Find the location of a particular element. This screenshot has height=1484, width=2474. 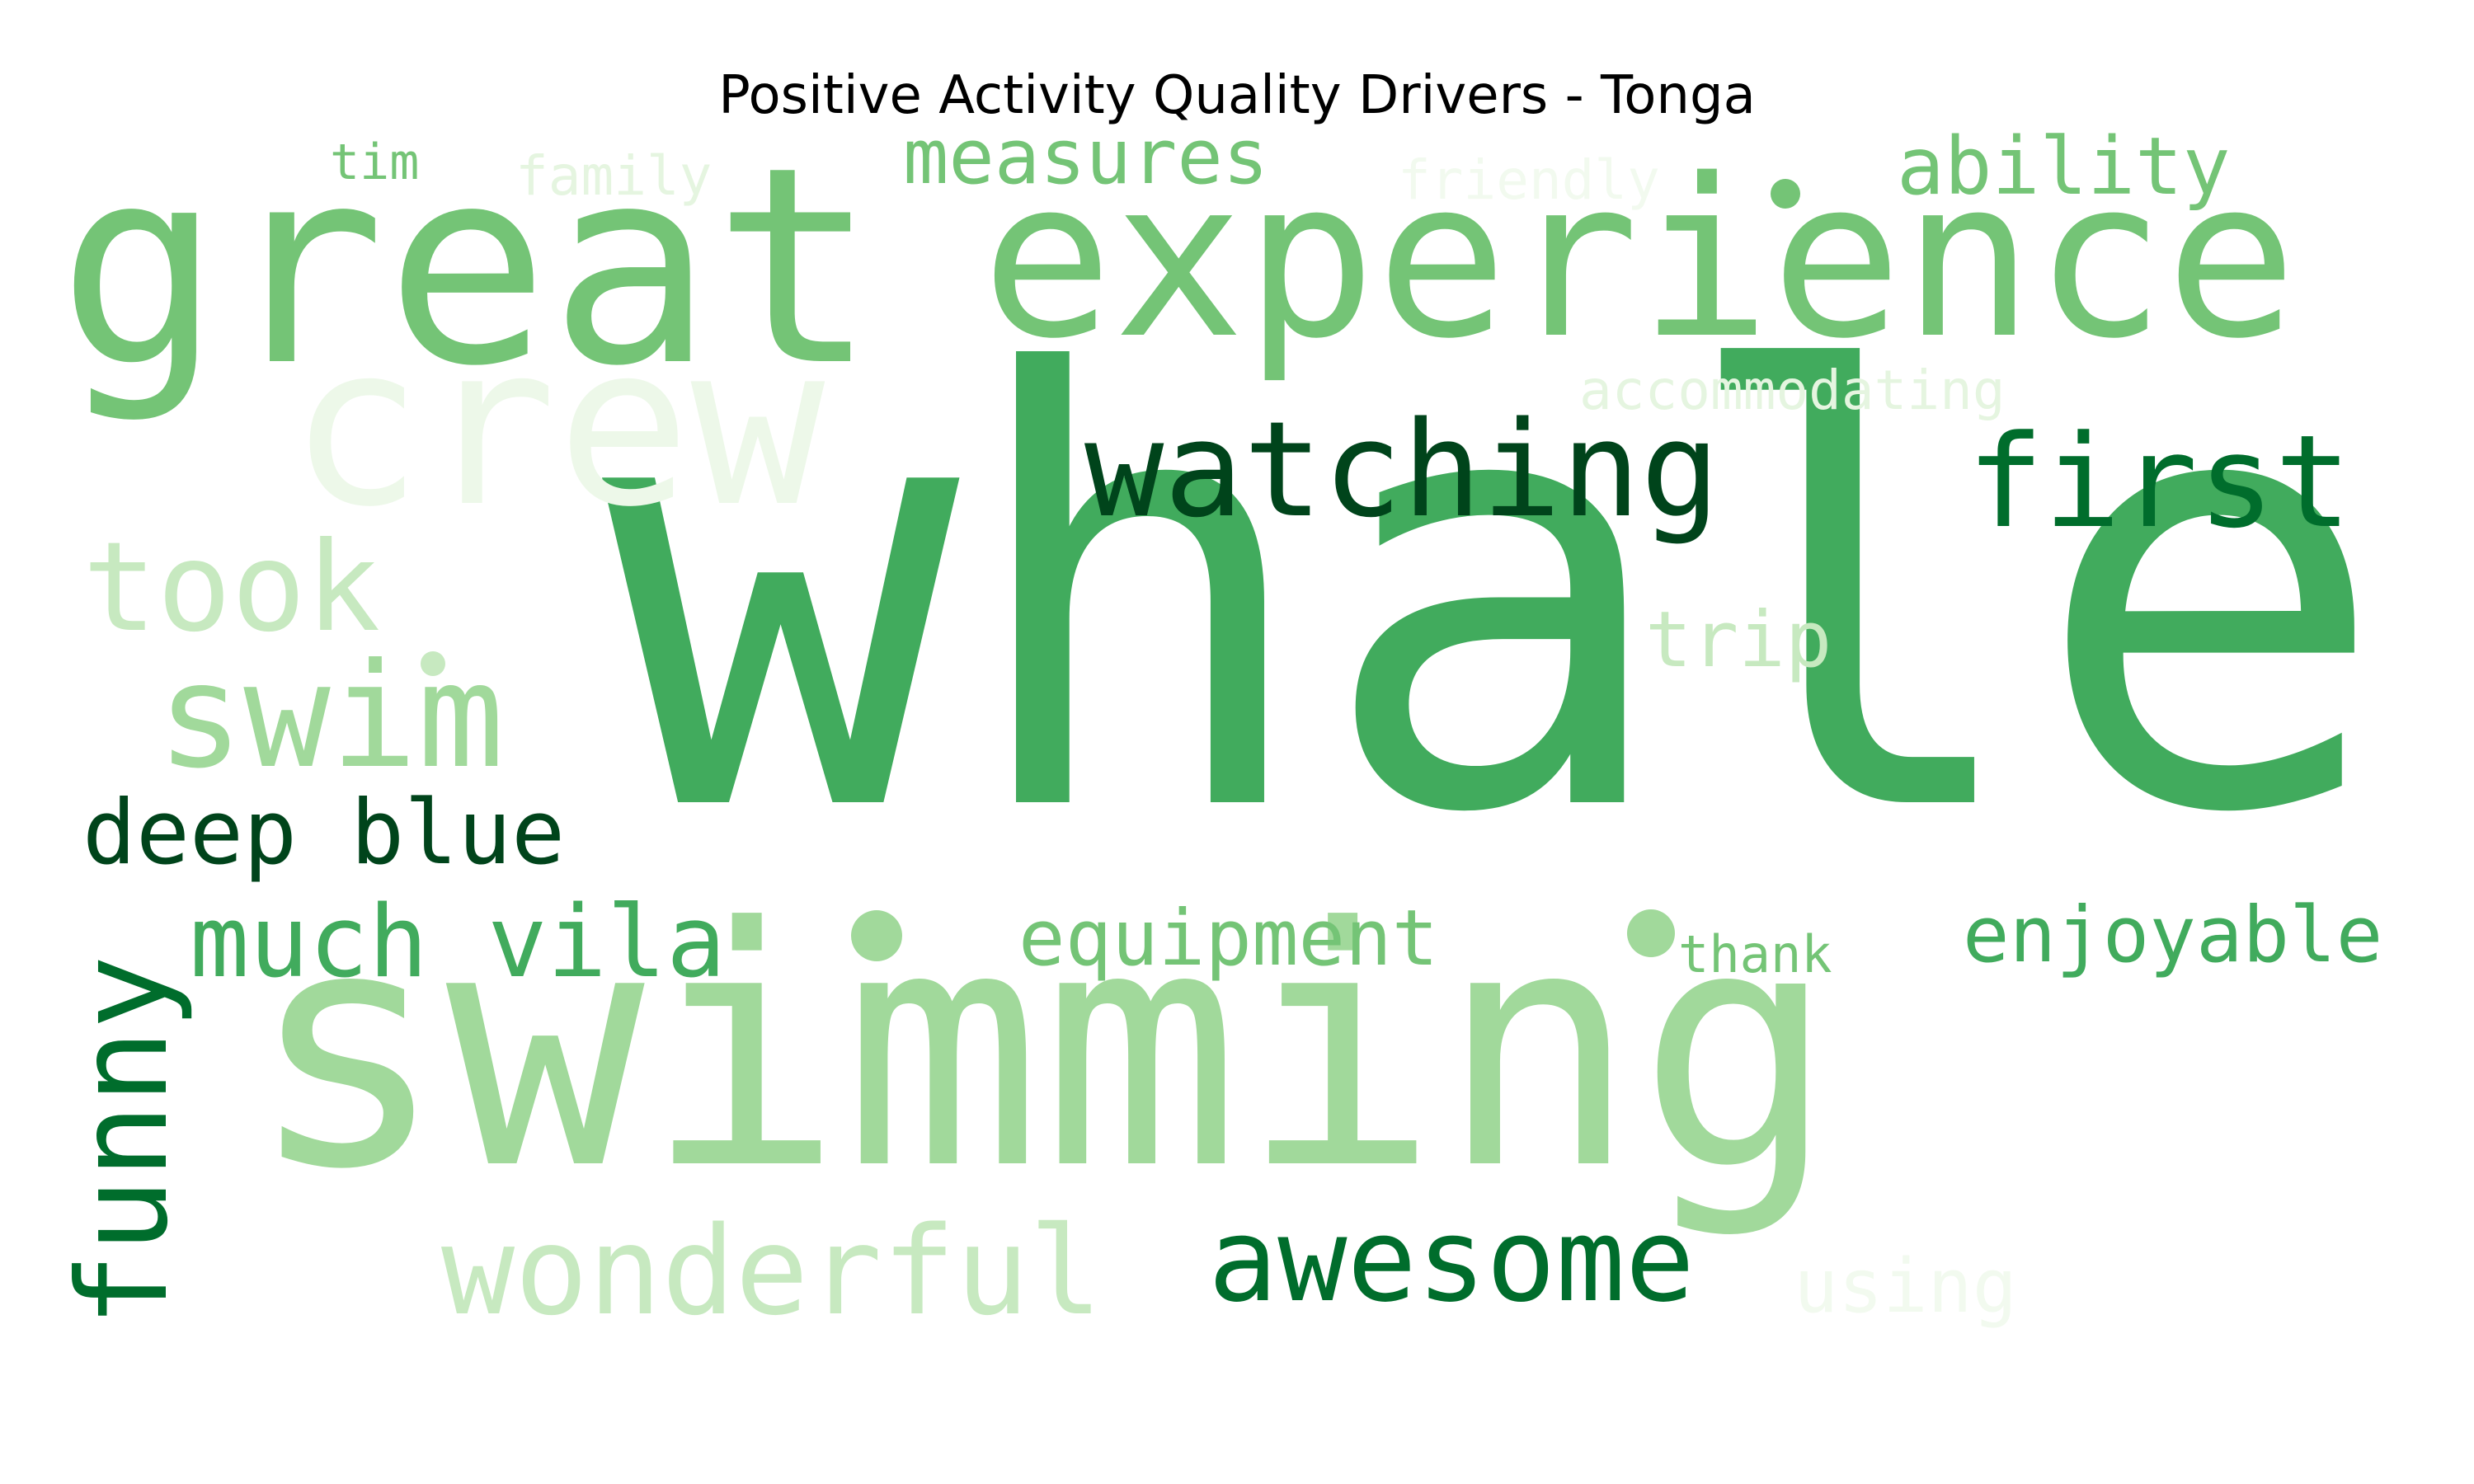

word-experience: experience is located at coordinates (1639, 259).